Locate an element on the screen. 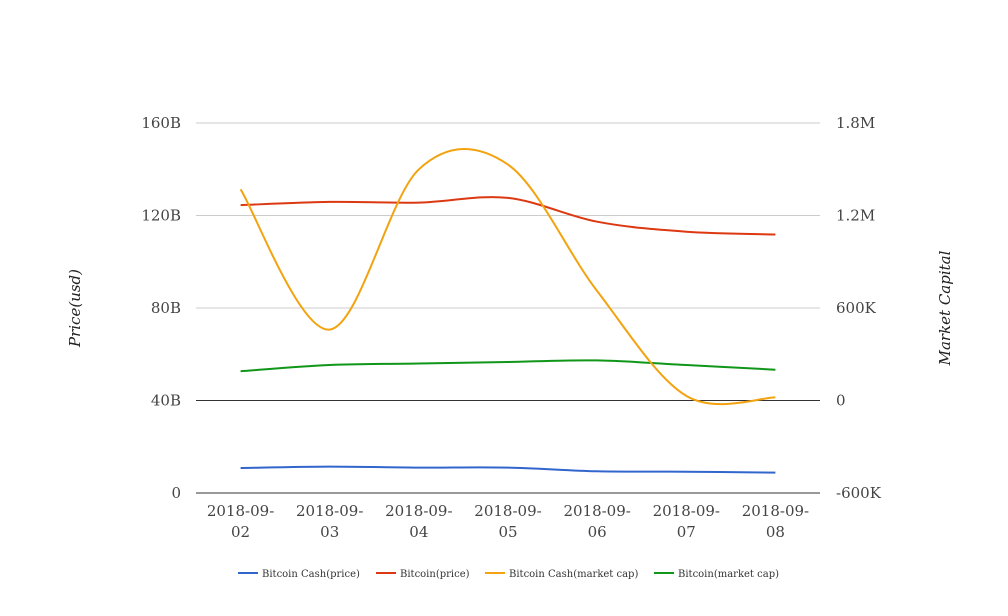 The image size is (1008, 616). y-right-tick-label: 1.2M is located at coordinates (855, 216).